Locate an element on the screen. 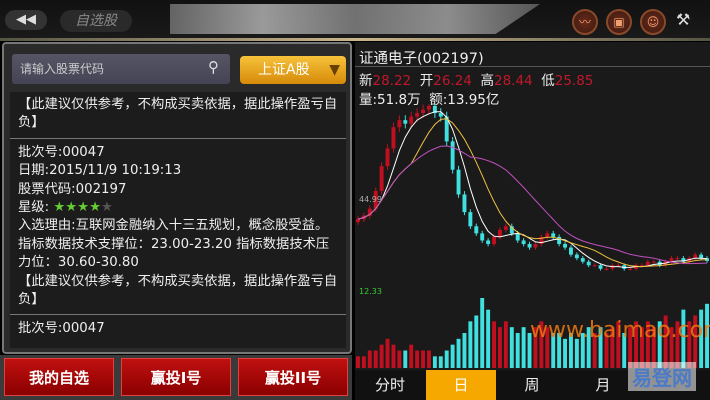 The height and width of the screenshot is (400, 710). search-icon: ⚲ is located at coordinates (213, 67).